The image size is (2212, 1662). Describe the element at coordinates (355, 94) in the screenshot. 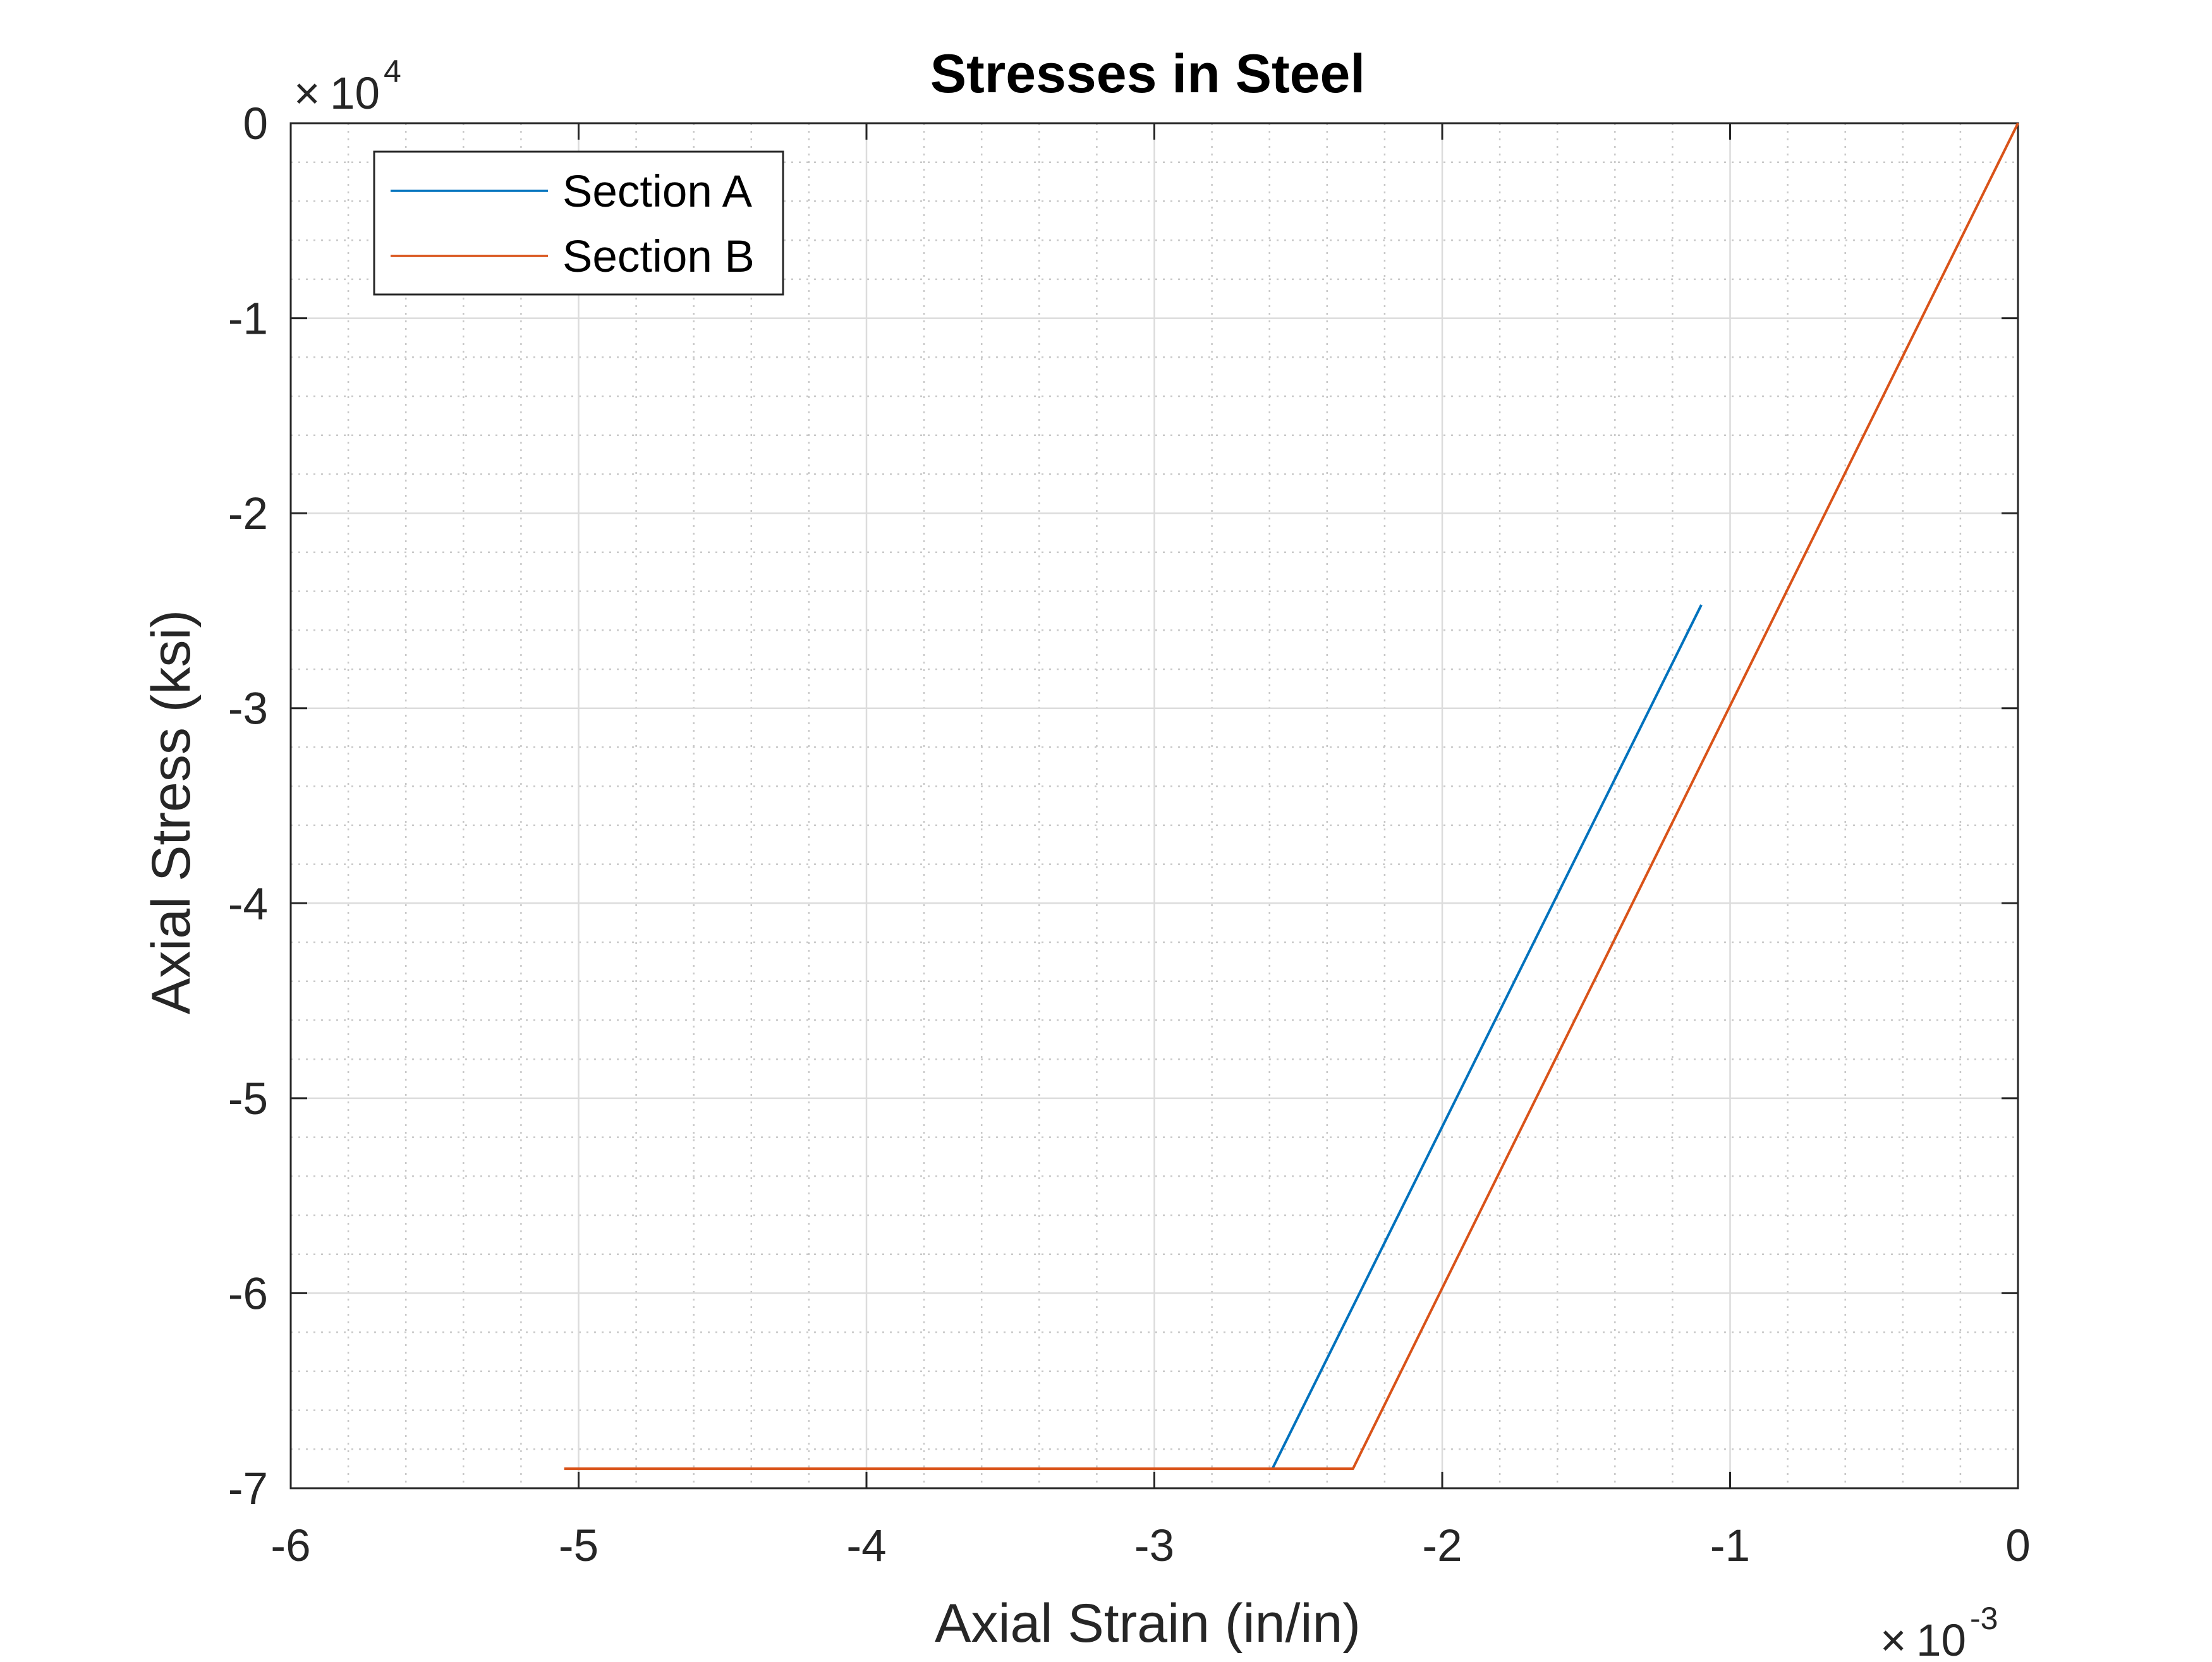

I see `y-multiplier-base: 10` at that location.